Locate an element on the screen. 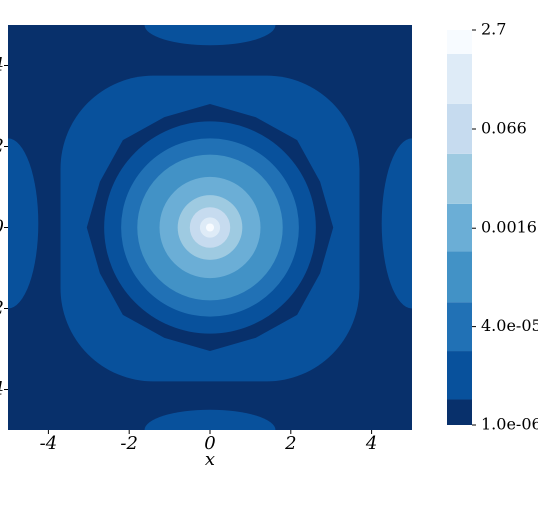 This screenshot has width=538, height=507. y-tick-label: -2 is located at coordinates (2, 308).